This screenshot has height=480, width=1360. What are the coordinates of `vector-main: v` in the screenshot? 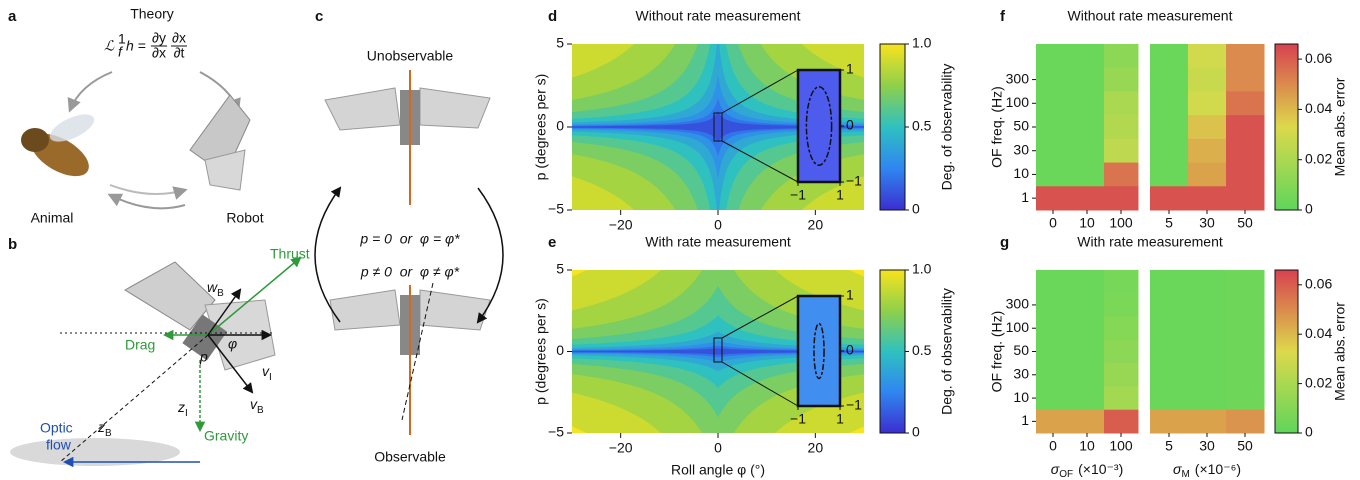 It's located at (254, 404).